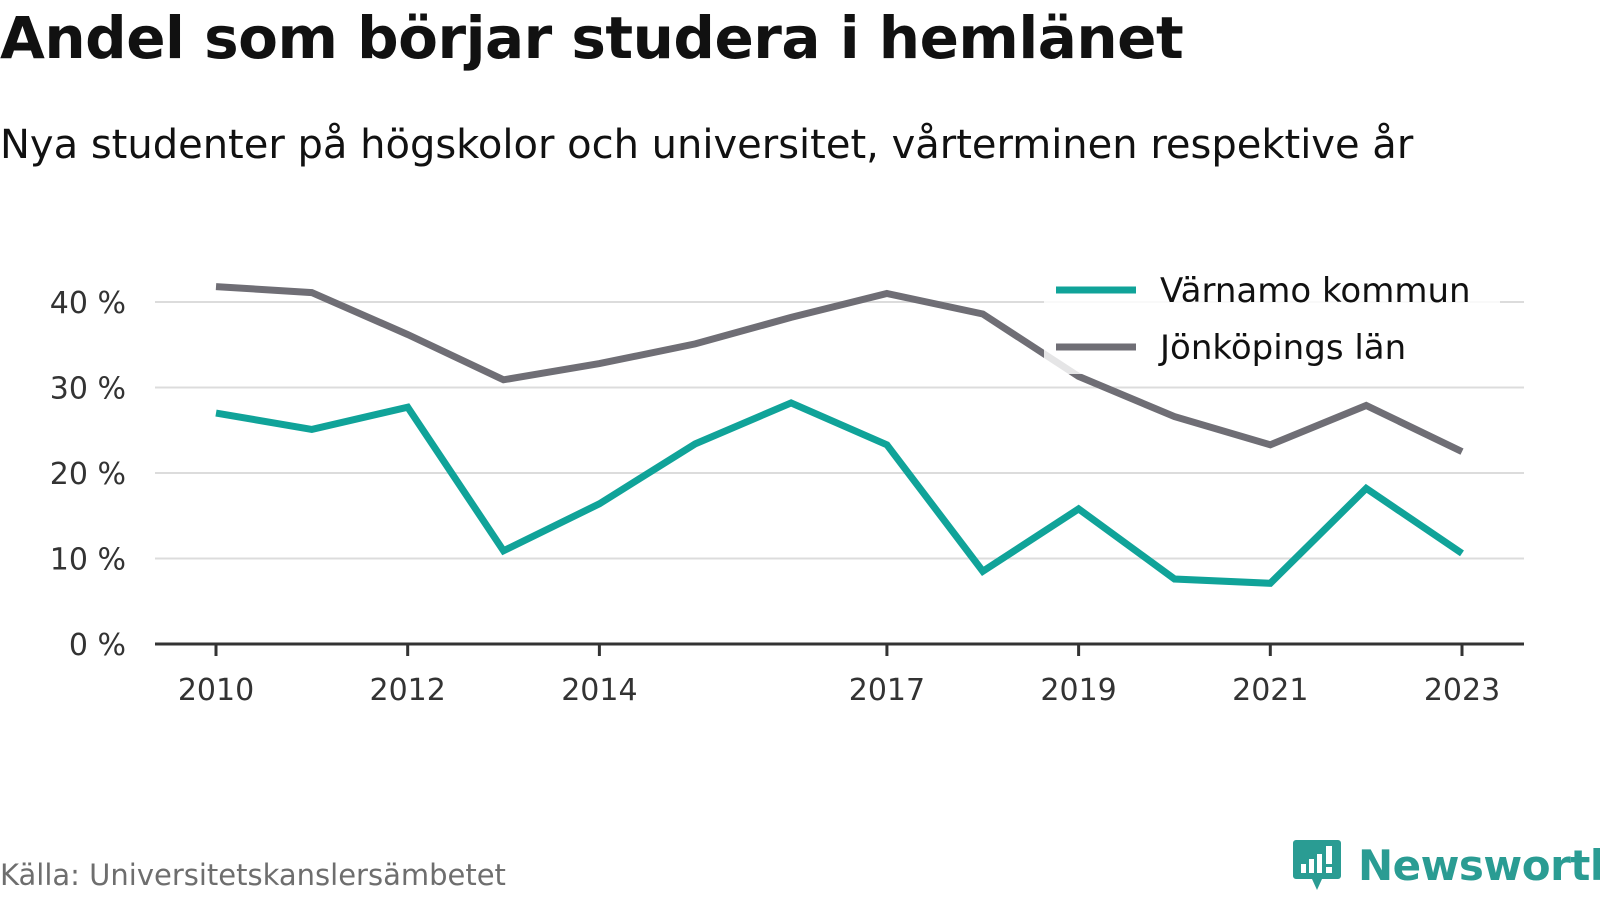  I want to click on x-tick-label: 2010, so click(216, 690).